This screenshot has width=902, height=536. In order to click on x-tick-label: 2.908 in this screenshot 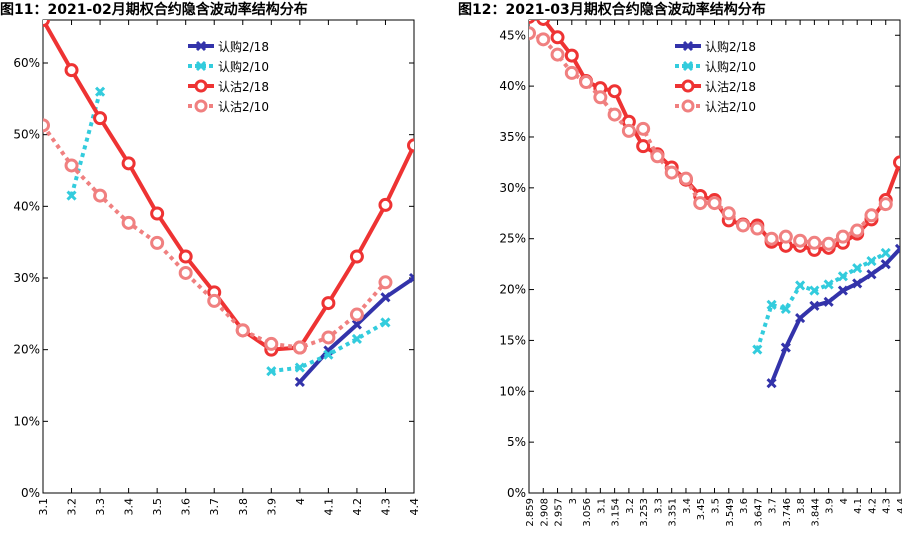, I will do `click(544, 512)`.